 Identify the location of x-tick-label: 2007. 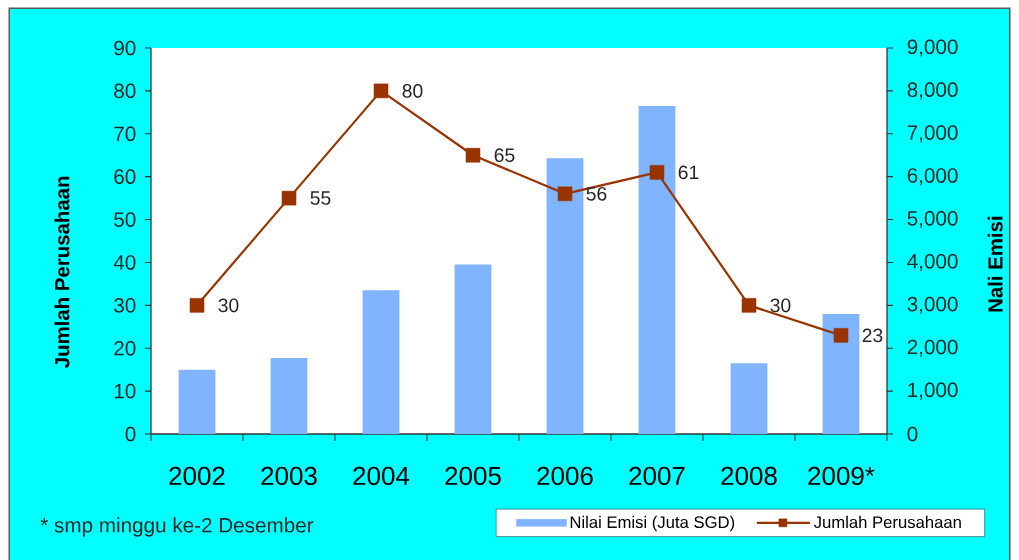
(657, 476).